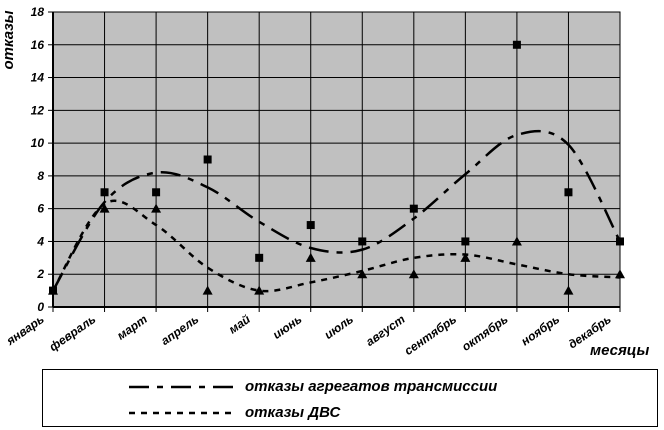 The width and height of the screenshot is (664, 430). What do you see at coordinates (182, 387) in the screenshot?
I see `legend-swatch-long-dash` at bounding box center [182, 387].